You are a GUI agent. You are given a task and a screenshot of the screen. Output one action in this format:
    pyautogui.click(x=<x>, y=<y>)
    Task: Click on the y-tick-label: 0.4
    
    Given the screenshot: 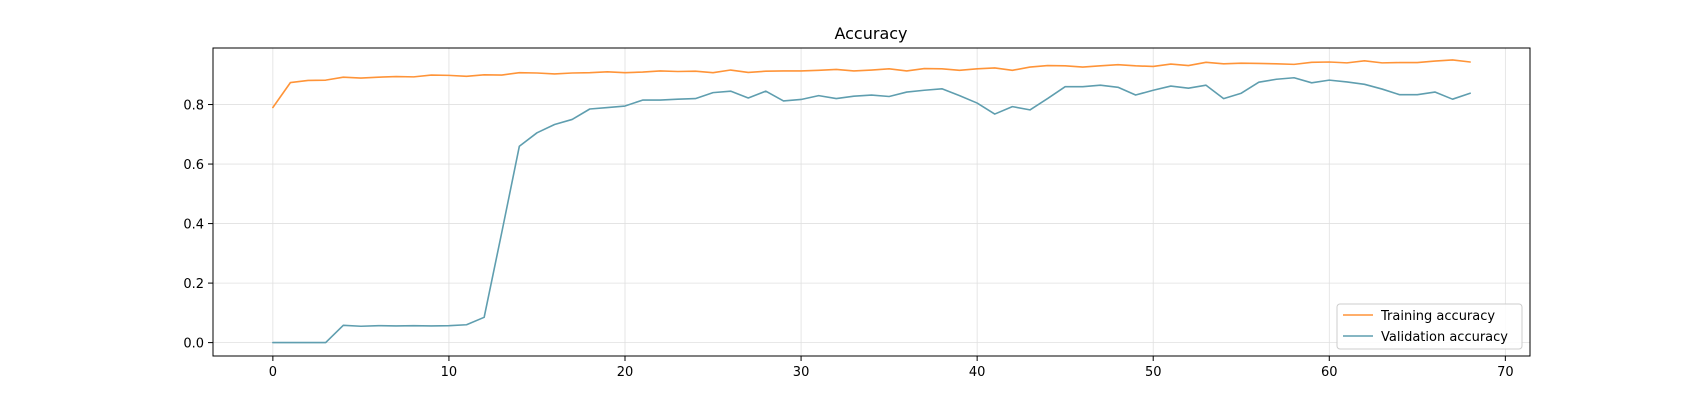 What is the action you would take?
    pyautogui.click(x=193, y=225)
    